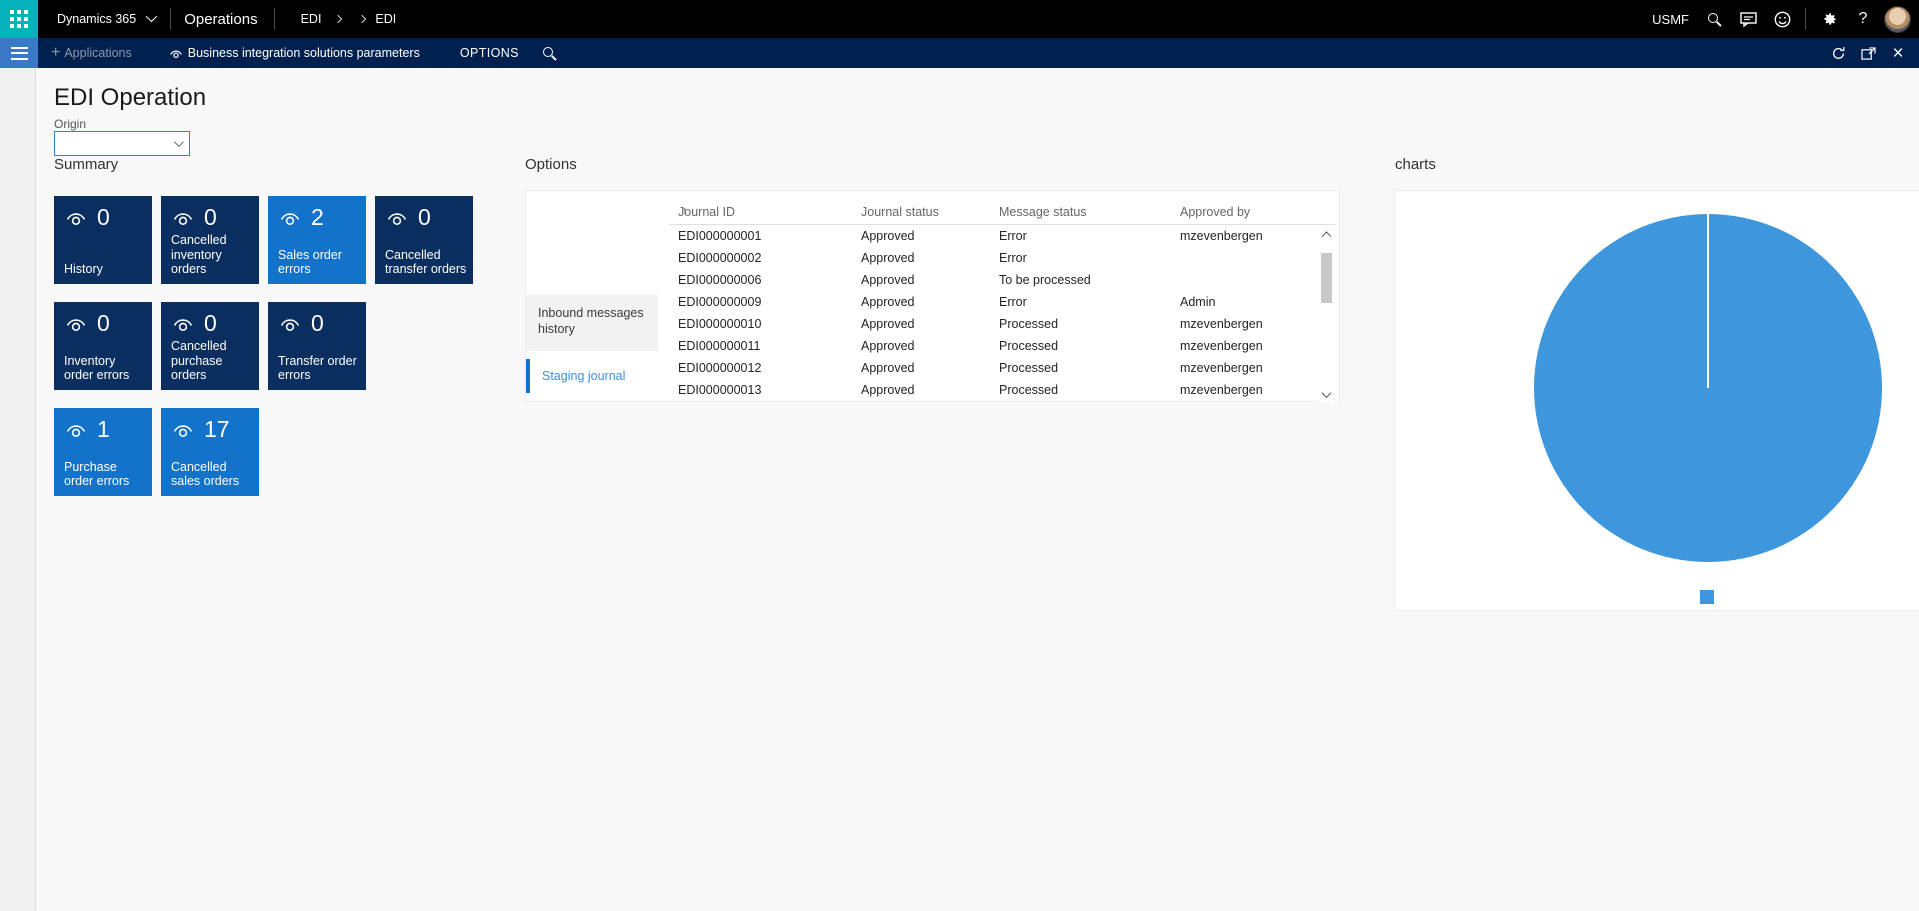  Describe the element at coordinates (274, 19) in the screenshot. I see `divider` at that location.